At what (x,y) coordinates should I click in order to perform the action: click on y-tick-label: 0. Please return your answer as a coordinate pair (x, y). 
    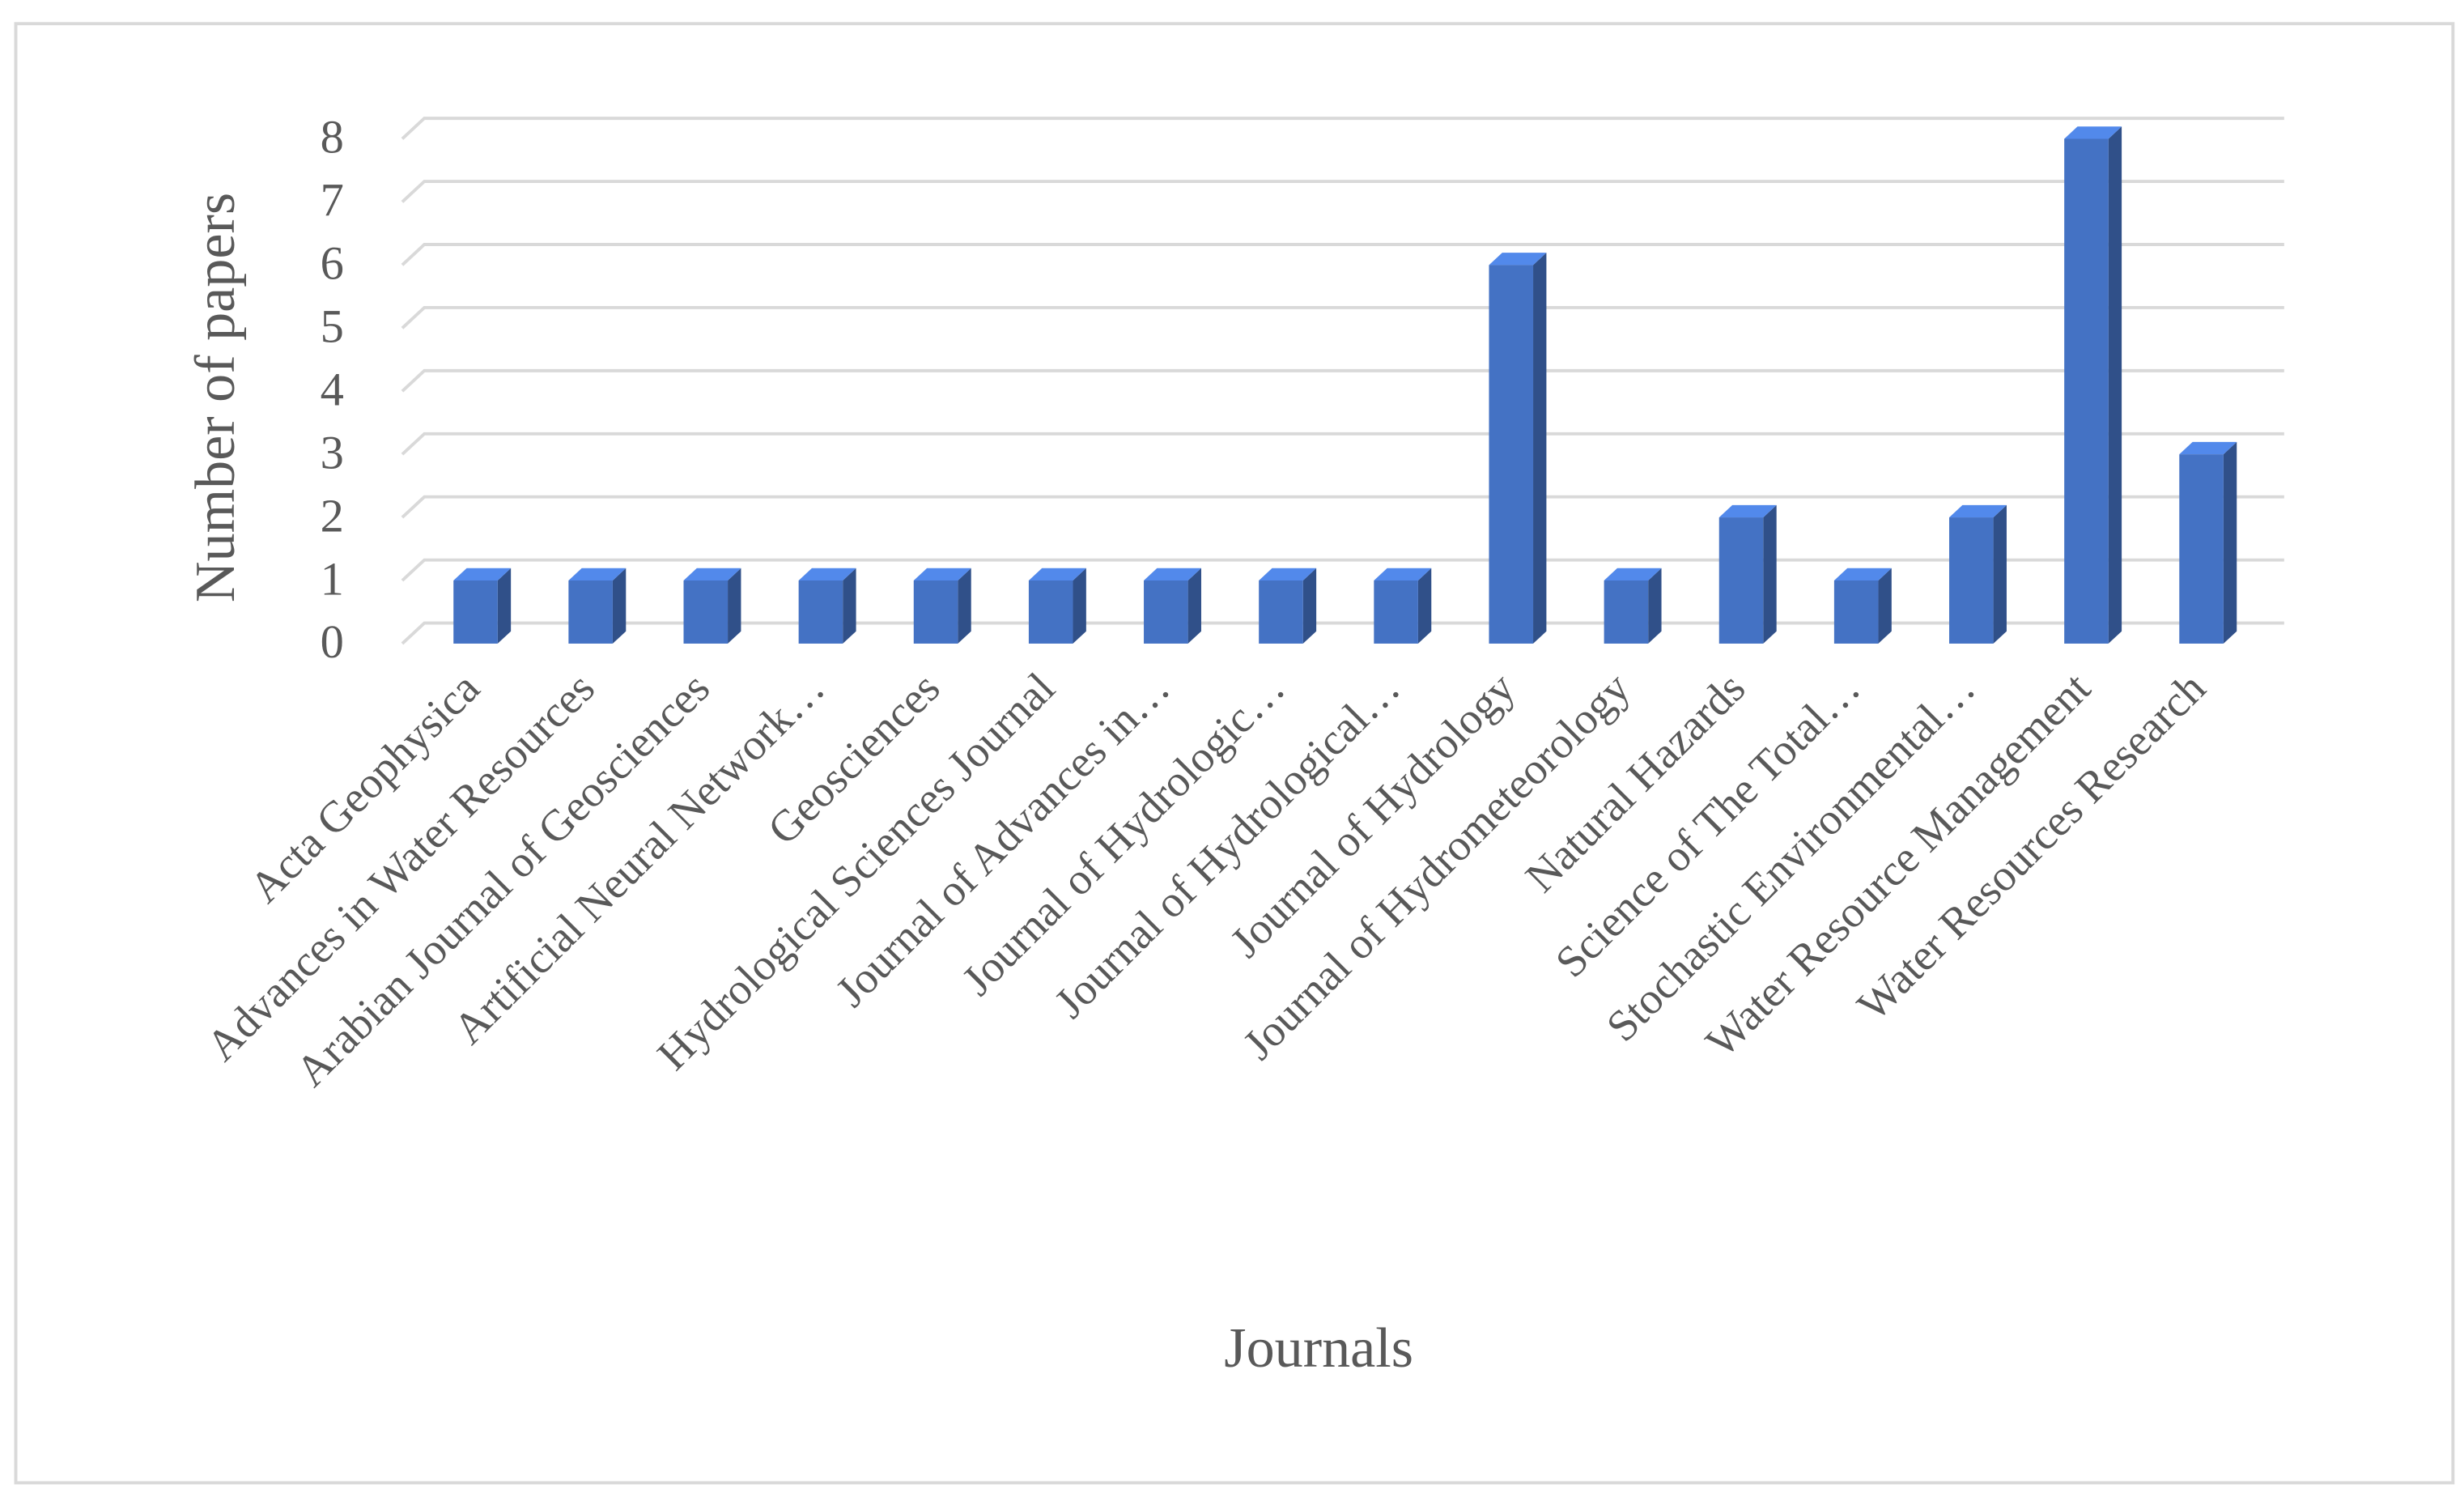
    Looking at the image, I should click on (333, 641).